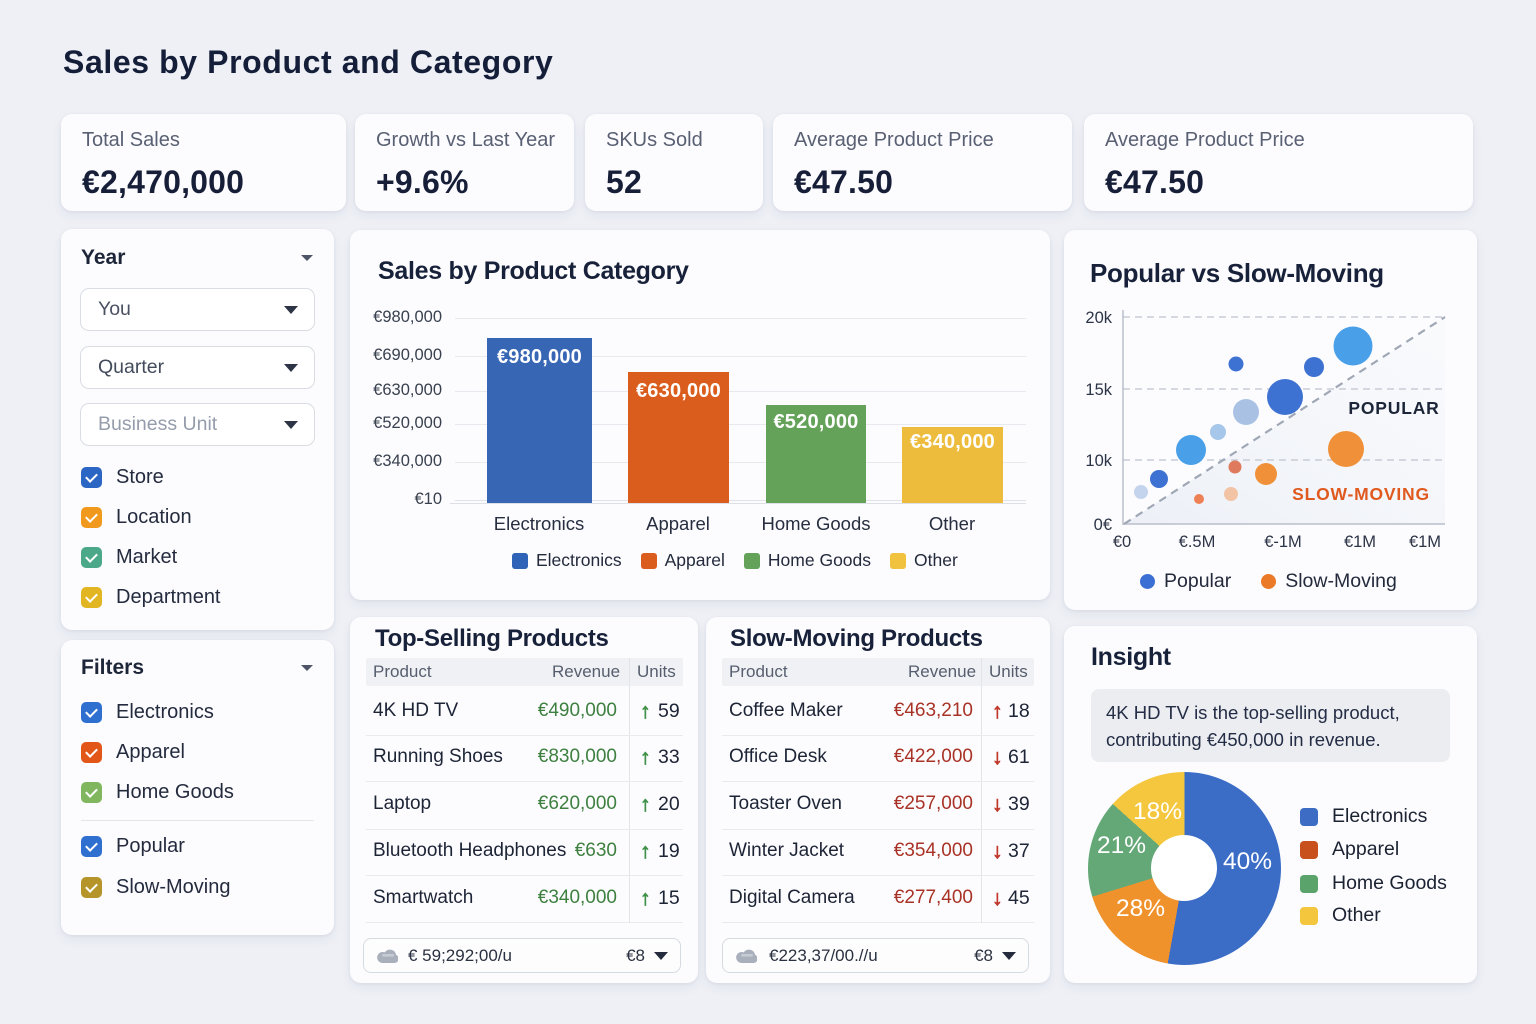 Image resolution: width=1536 pixels, height=1024 pixels. Describe the element at coordinates (1283, 542) in the screenshot. I see `svg-text: €-1M` at that location.